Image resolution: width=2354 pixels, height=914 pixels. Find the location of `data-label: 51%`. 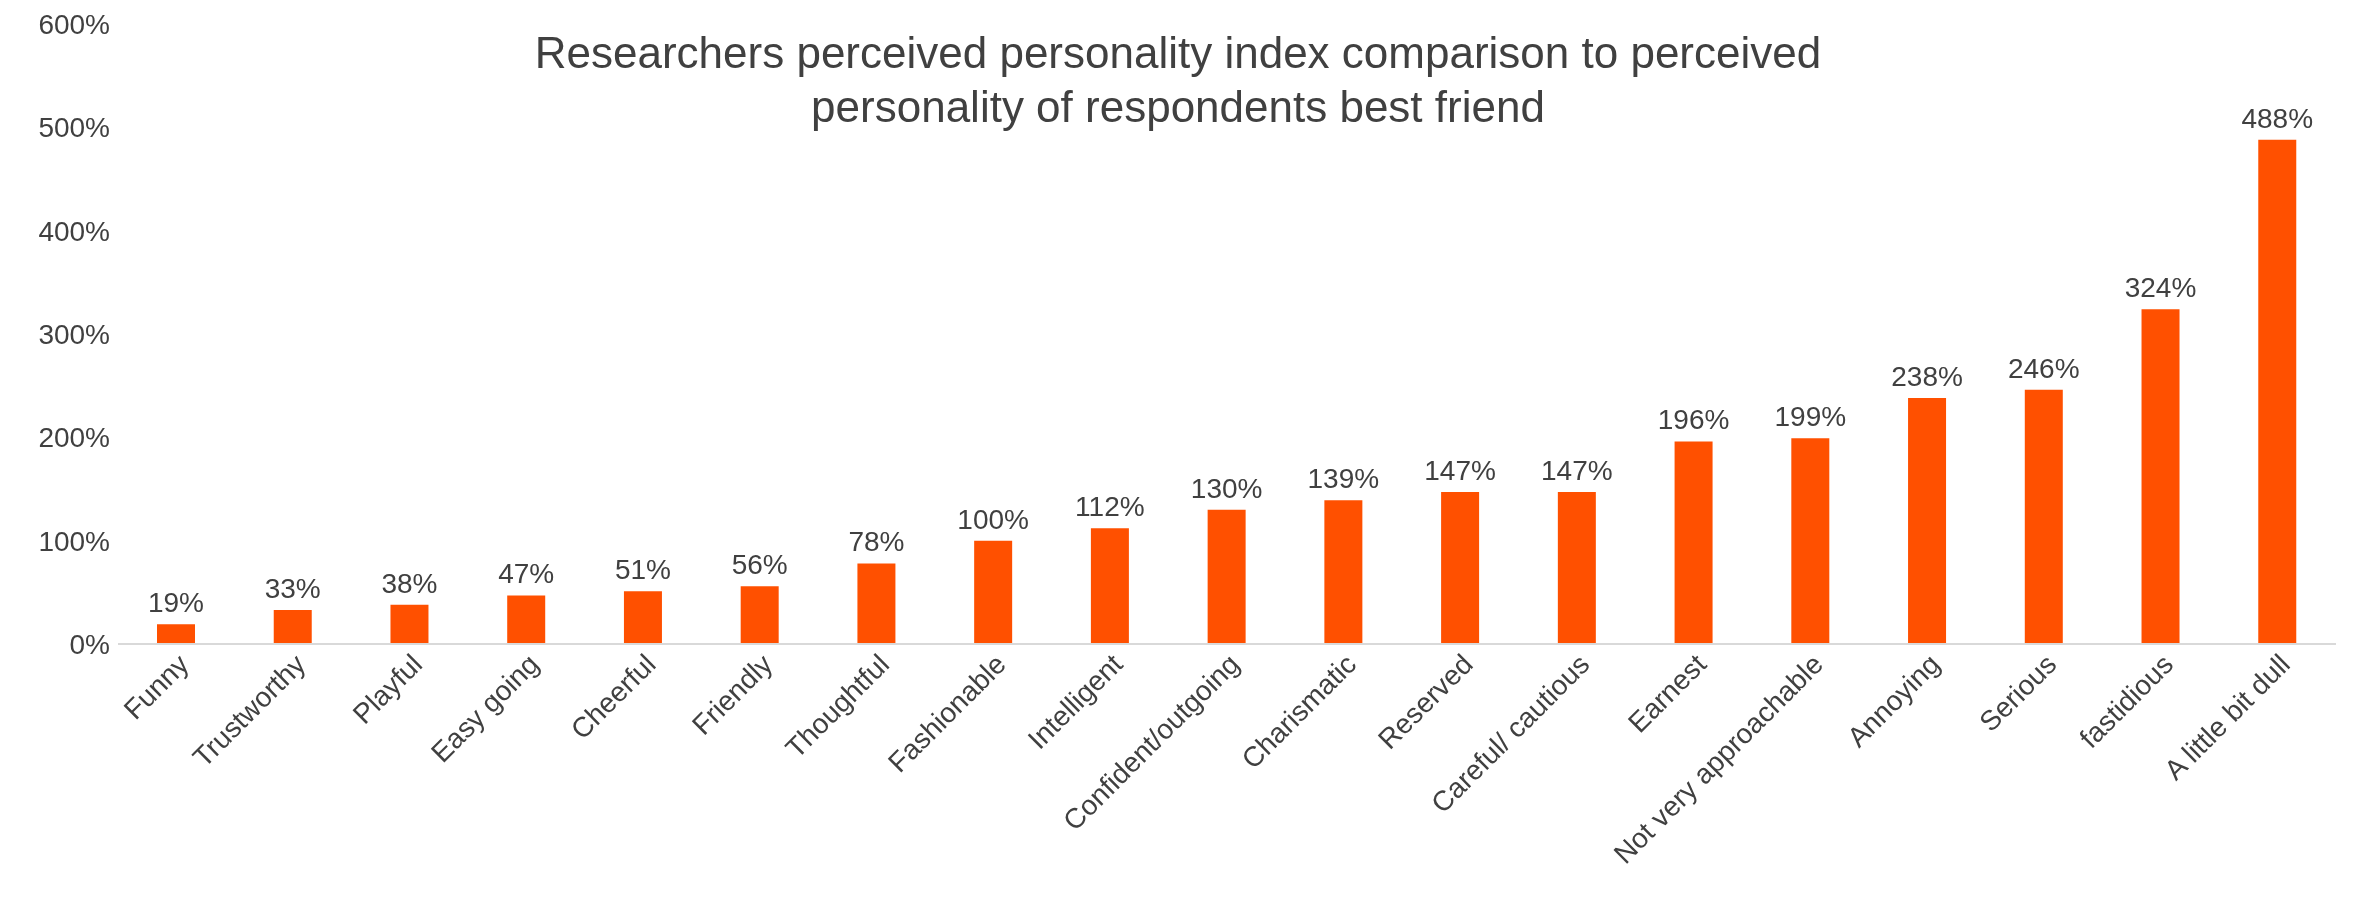

data-label: 51% is located at coordinates (642, 570).